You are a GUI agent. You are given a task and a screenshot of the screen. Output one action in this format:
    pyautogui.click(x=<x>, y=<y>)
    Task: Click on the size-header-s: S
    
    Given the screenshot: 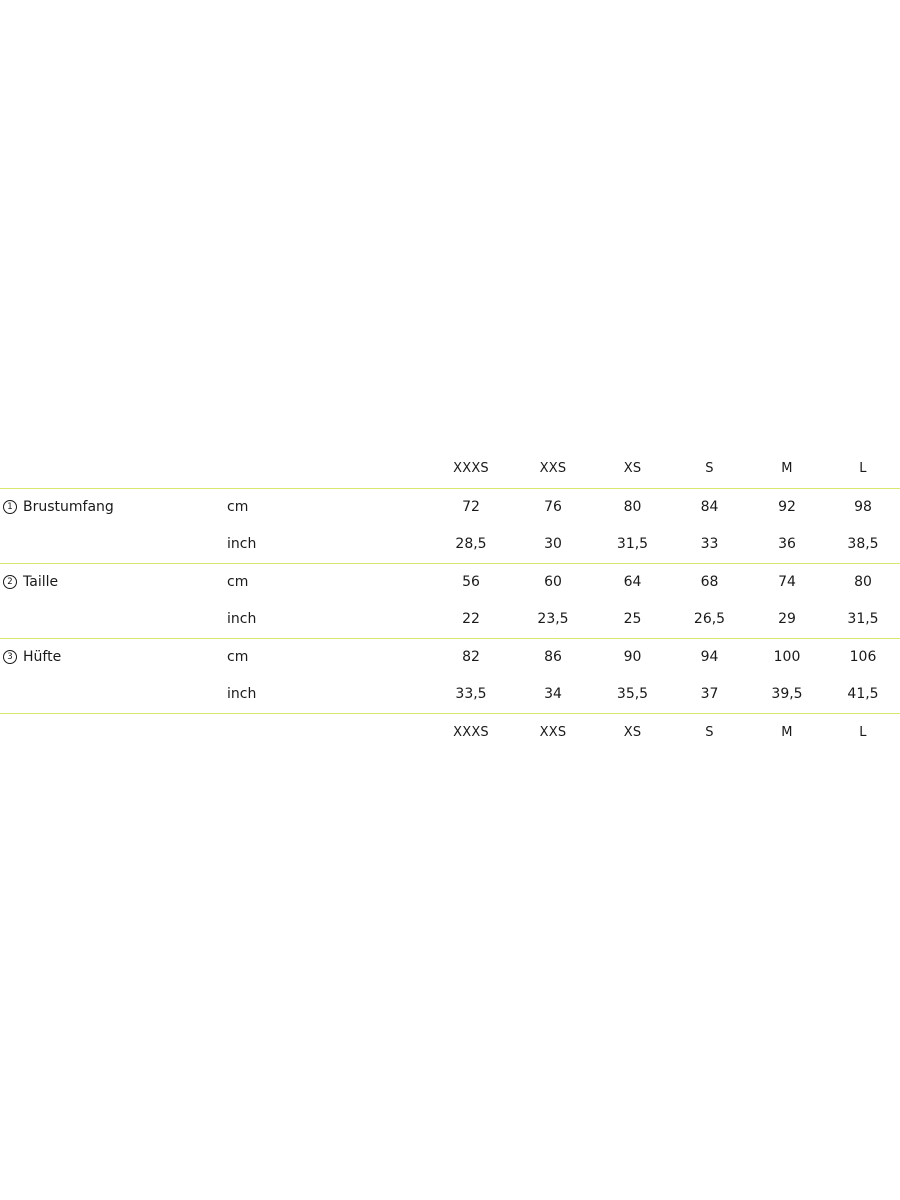 What is the action you would take?
    pyautogui.click(x=709, y=469)
    